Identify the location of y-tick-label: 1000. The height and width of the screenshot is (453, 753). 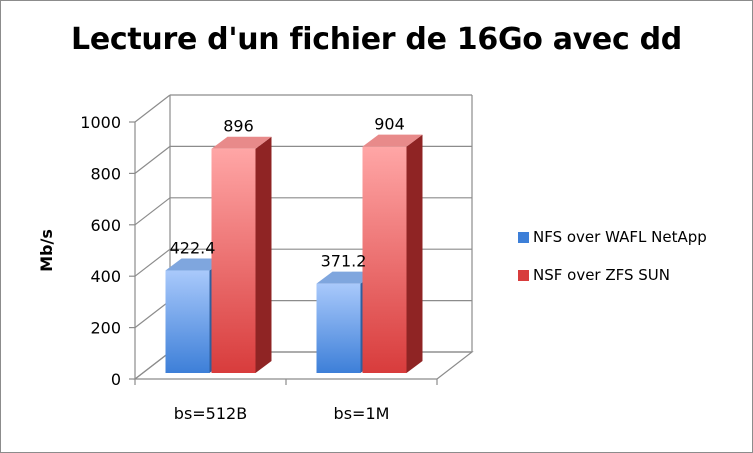
(100, 122).